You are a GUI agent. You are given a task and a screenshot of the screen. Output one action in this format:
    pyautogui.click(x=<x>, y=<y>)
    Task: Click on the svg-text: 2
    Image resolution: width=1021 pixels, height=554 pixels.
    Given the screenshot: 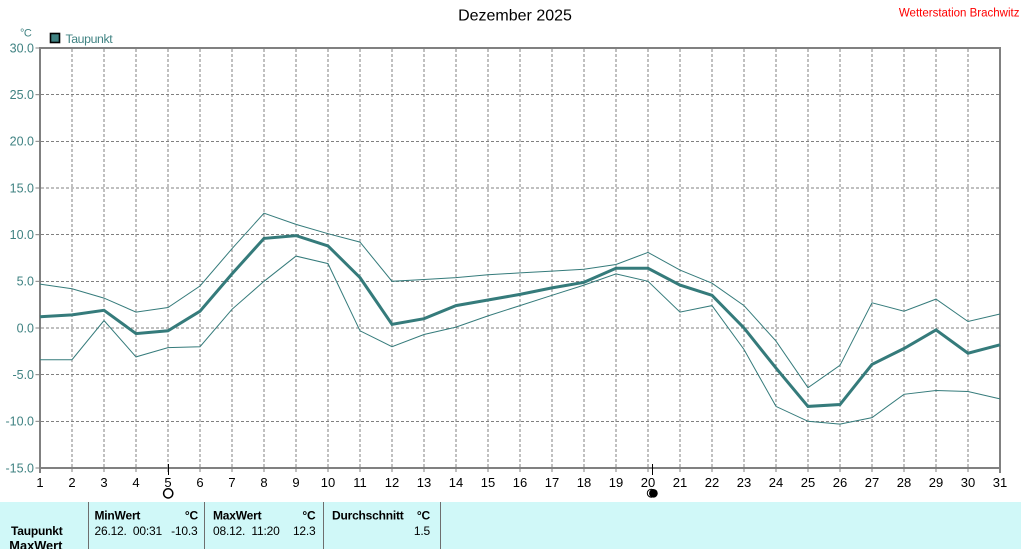 What is the action you would take?
    pyautogui.click(x=71, y=482)
    